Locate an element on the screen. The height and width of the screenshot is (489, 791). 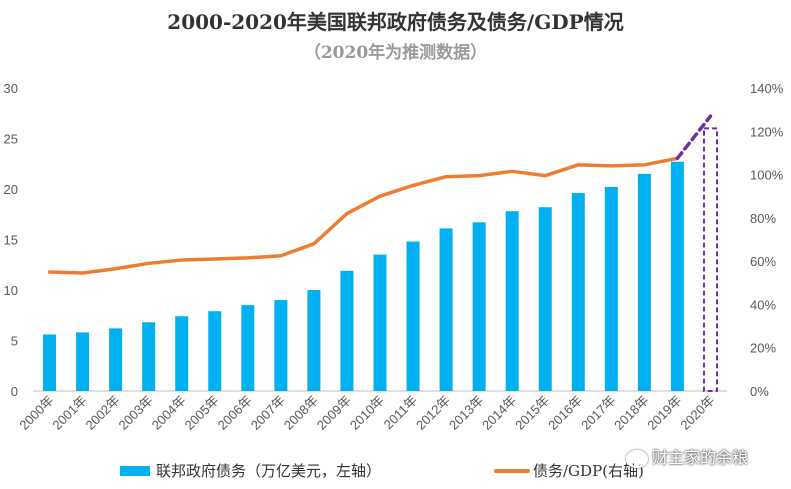
x-tick-label: 2008年 is located at coordinates (301, 413).